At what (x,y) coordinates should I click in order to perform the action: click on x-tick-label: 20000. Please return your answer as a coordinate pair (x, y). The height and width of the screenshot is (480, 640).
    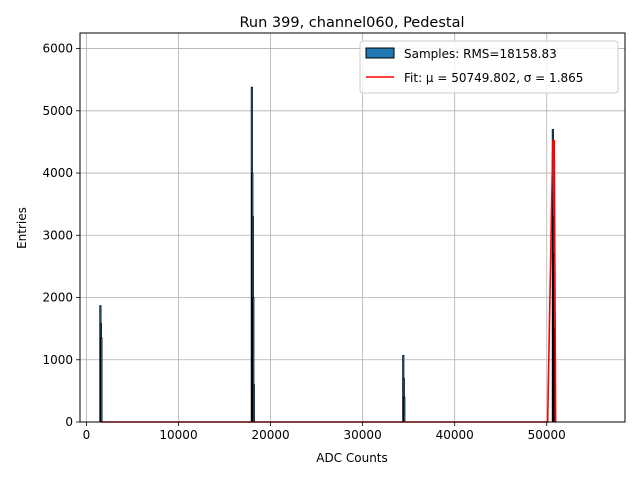
    Looking at the image, I should click on (270, 435).